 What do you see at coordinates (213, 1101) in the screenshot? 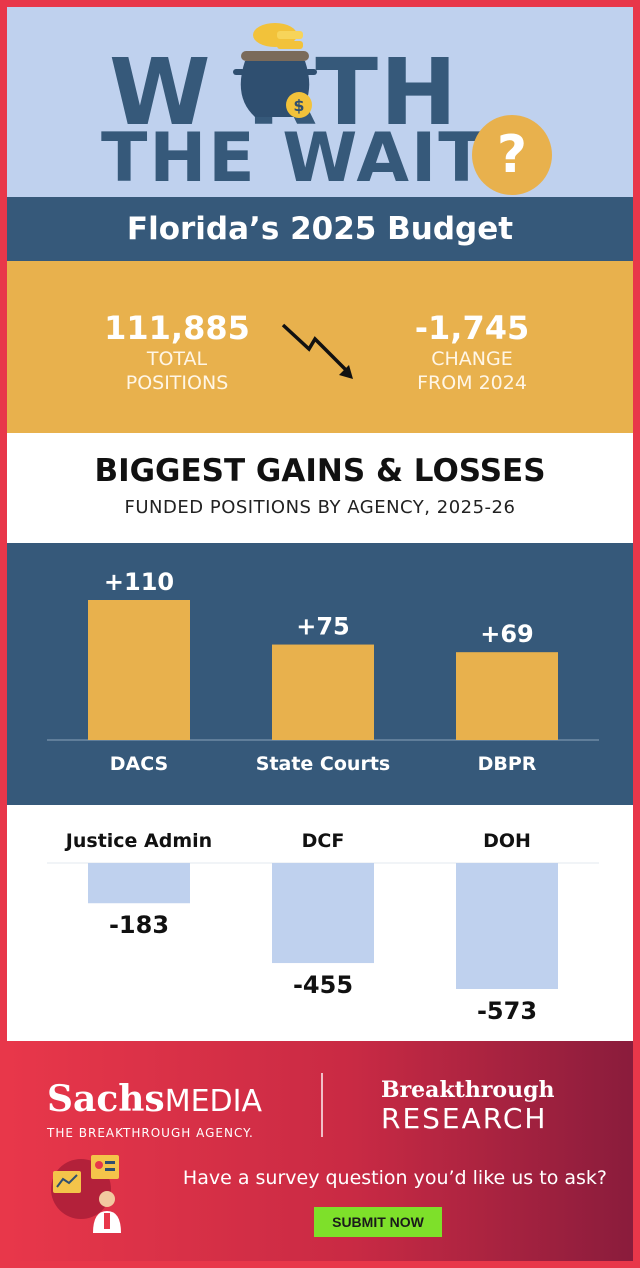
I see `sachs-logo-media: MEDIA` at bounding box center [213, 1101].